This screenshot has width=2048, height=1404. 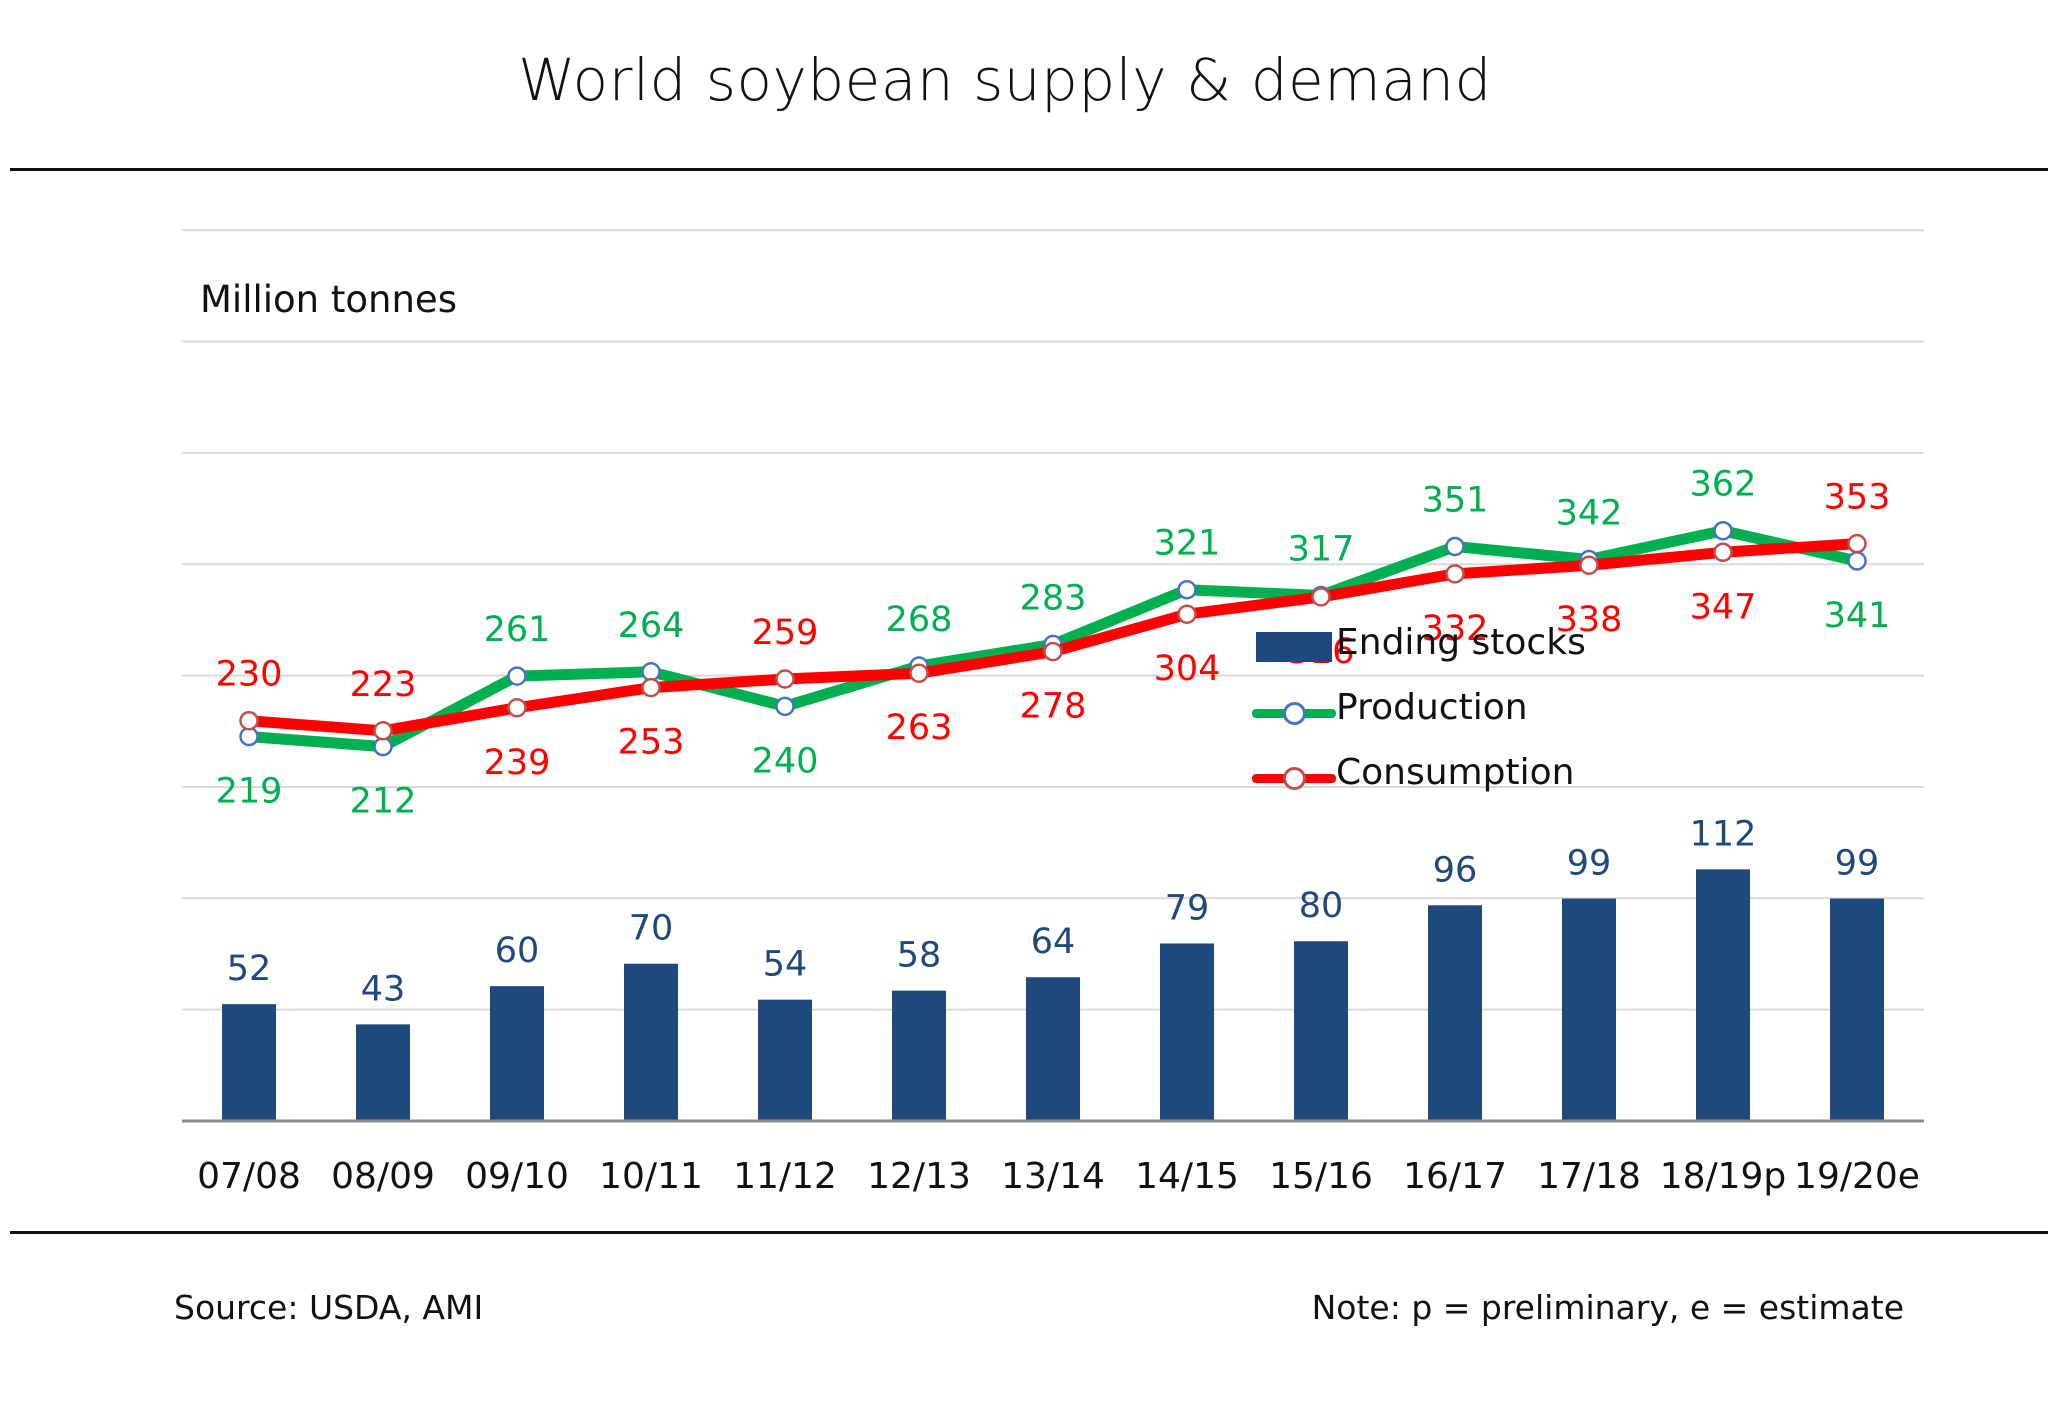 I want to click on x-tick-label: 14/15, so click(x=1187, y=1176).